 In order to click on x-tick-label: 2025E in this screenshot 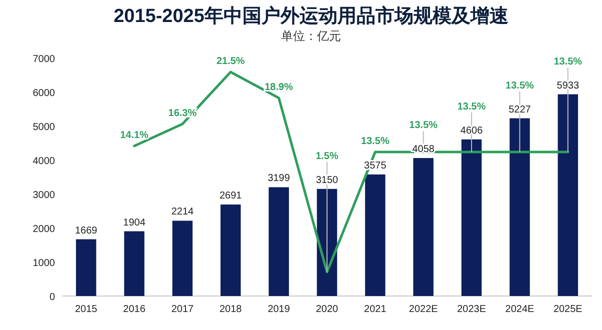, I will do `click(568, 309)`.